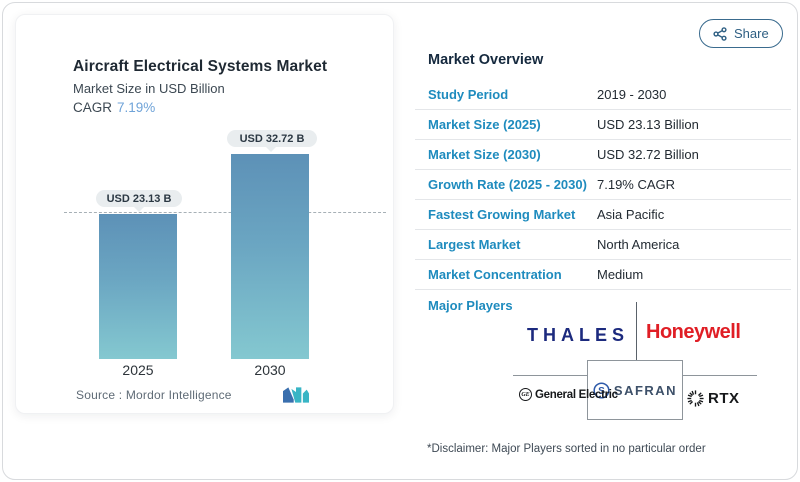 The width and height of the screenshot is (800, 482). What do you see at coordinates (484, 154) in the screenshot?
I see `row-label: Market Size (2030)` at bounding box center [484, 154].